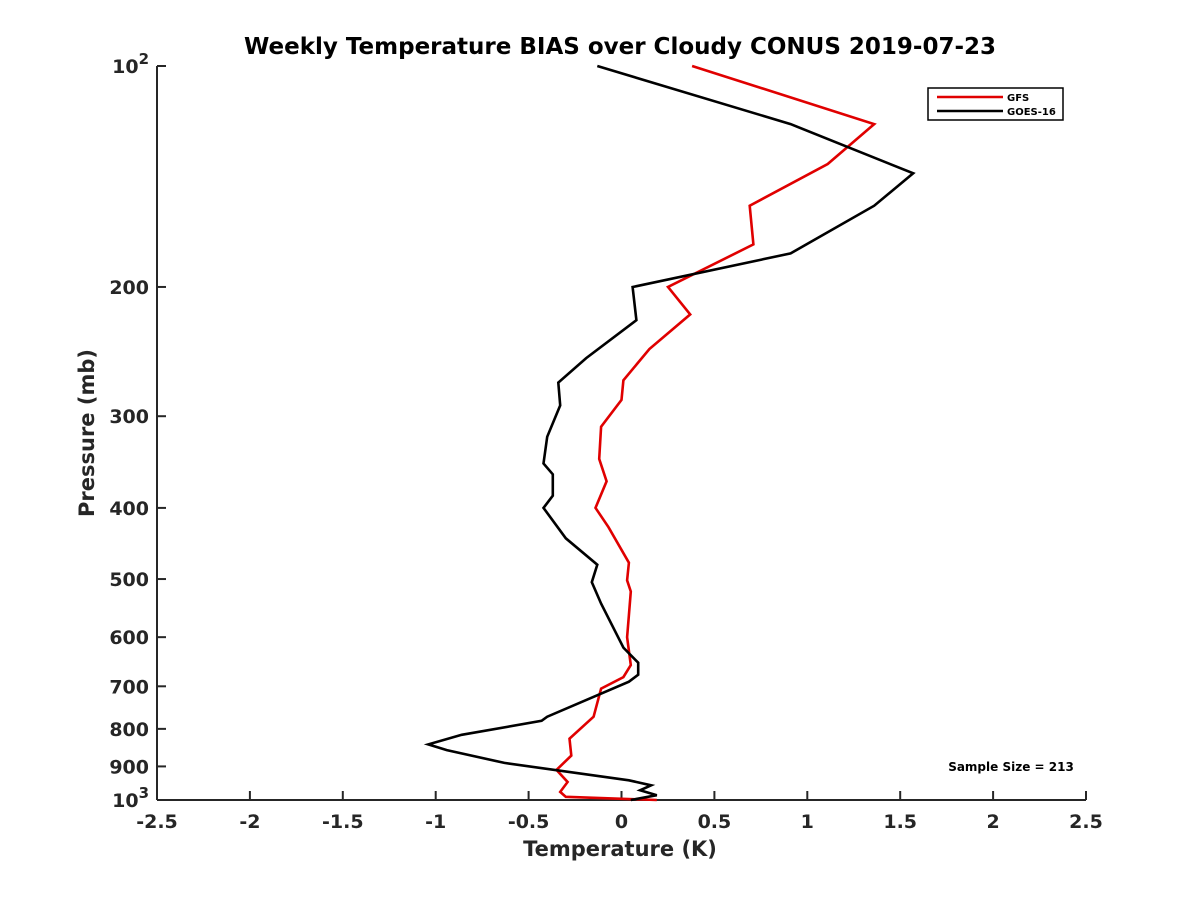 This screenshot has width=1200, height=900. What do you see at coordinates (157, 822) in the screenshot?
I see `x-tick-label: -2.5` at bounding box center [157, 822].